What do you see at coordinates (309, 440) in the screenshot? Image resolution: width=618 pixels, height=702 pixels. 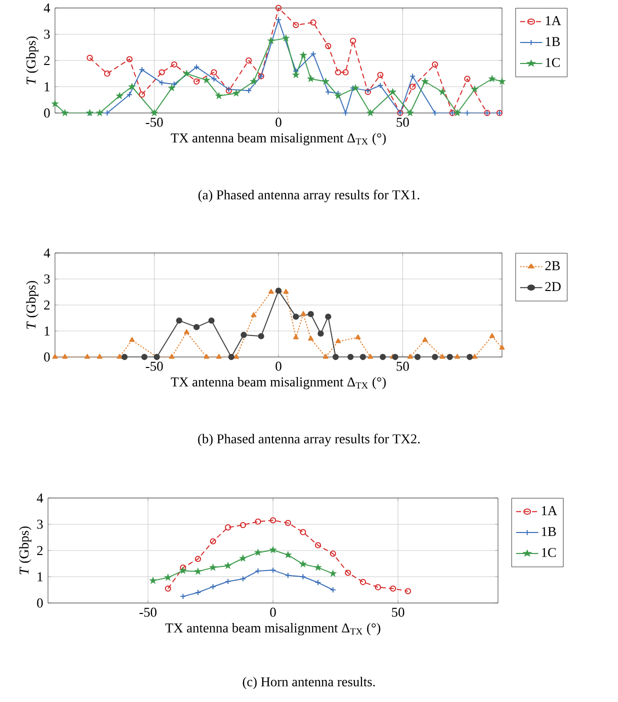 I see `text: (b) Phased antenna array results for TX2.` at bounding box center [309, 440].